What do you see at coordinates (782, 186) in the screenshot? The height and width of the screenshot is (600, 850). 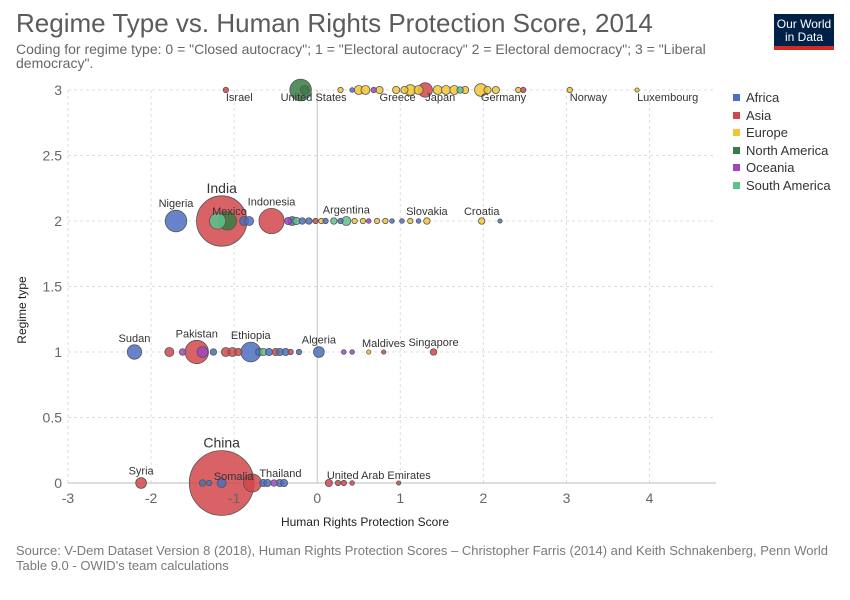 I see `legend-item: South America` at bounding box center [782, 186].